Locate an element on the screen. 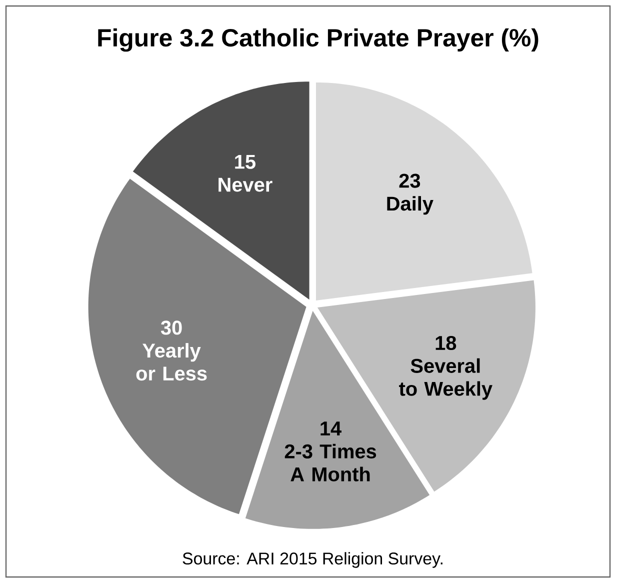 The width and height of the screenshot is (617, 581). slice-label: Never is located at coordinates (245, 185).